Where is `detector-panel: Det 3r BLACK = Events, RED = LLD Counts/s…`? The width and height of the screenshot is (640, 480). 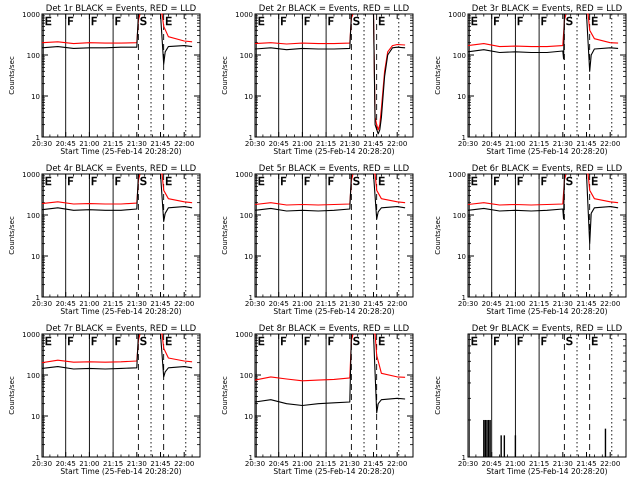 detector-panel: Det 3r BLACK = Events, RED = LLD Counts/s… is located at coordinates (530, 80).